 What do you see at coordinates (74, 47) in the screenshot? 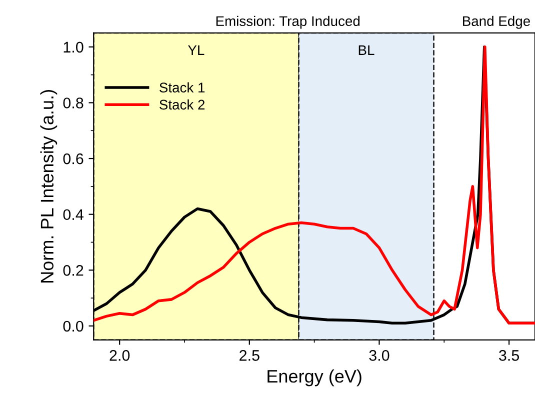
I see `y-tick-label: 1.0` at bounding box center [74, 47].